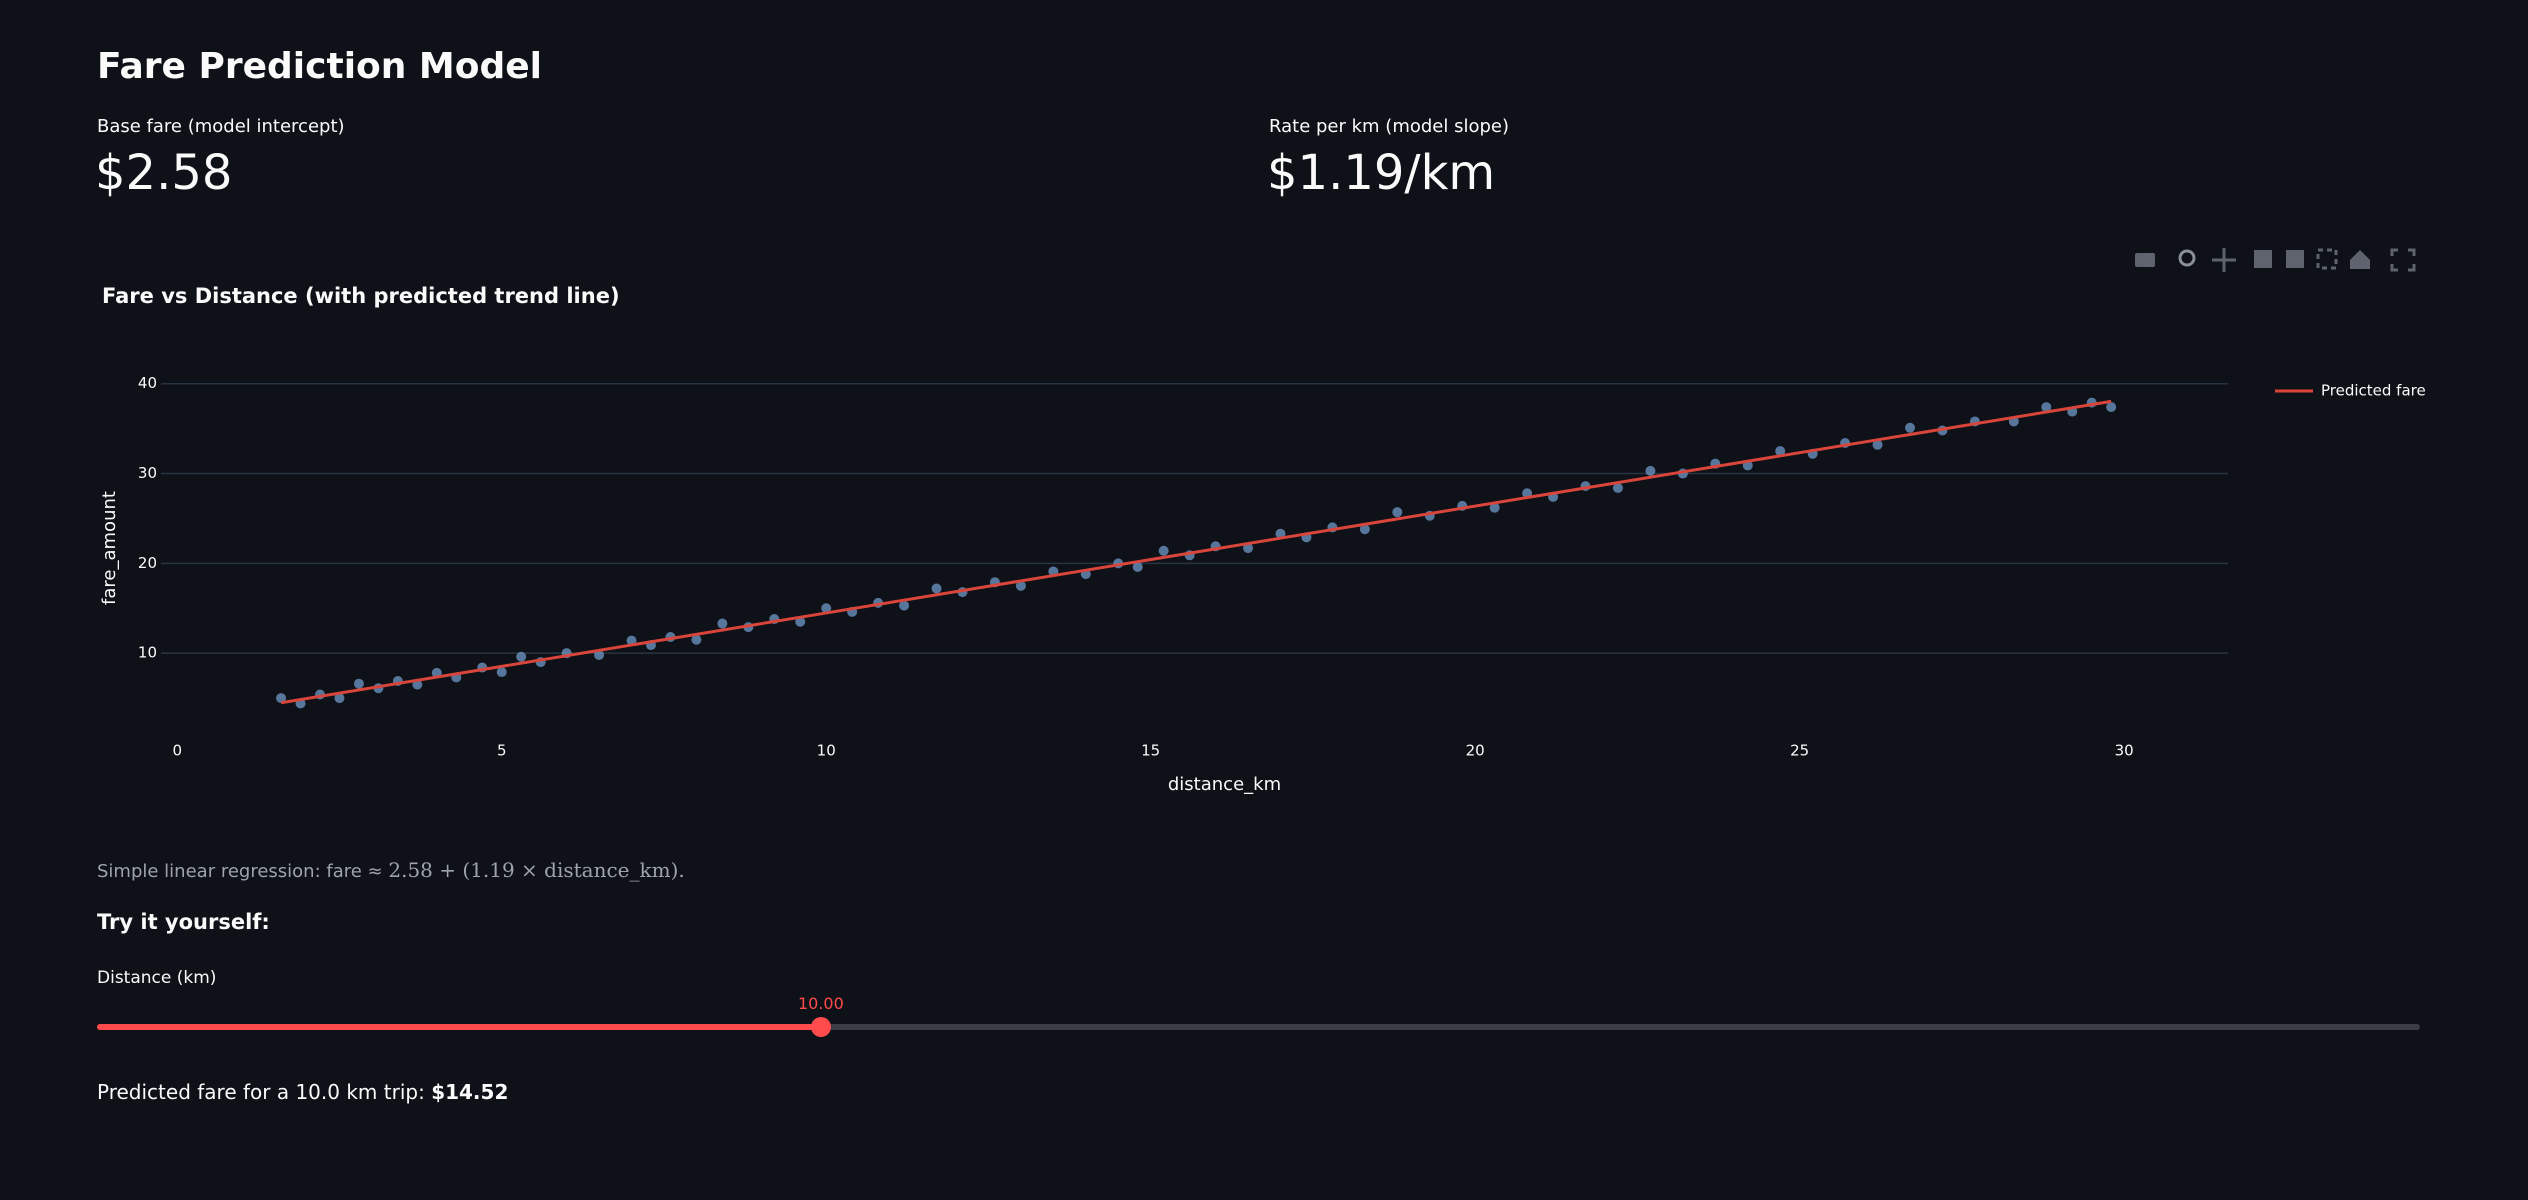 This screenshot has width=2528, height=1200. Describe the element at coordinates (2295, 259) in the screenshot. I see `zoom-out-button` at that location.